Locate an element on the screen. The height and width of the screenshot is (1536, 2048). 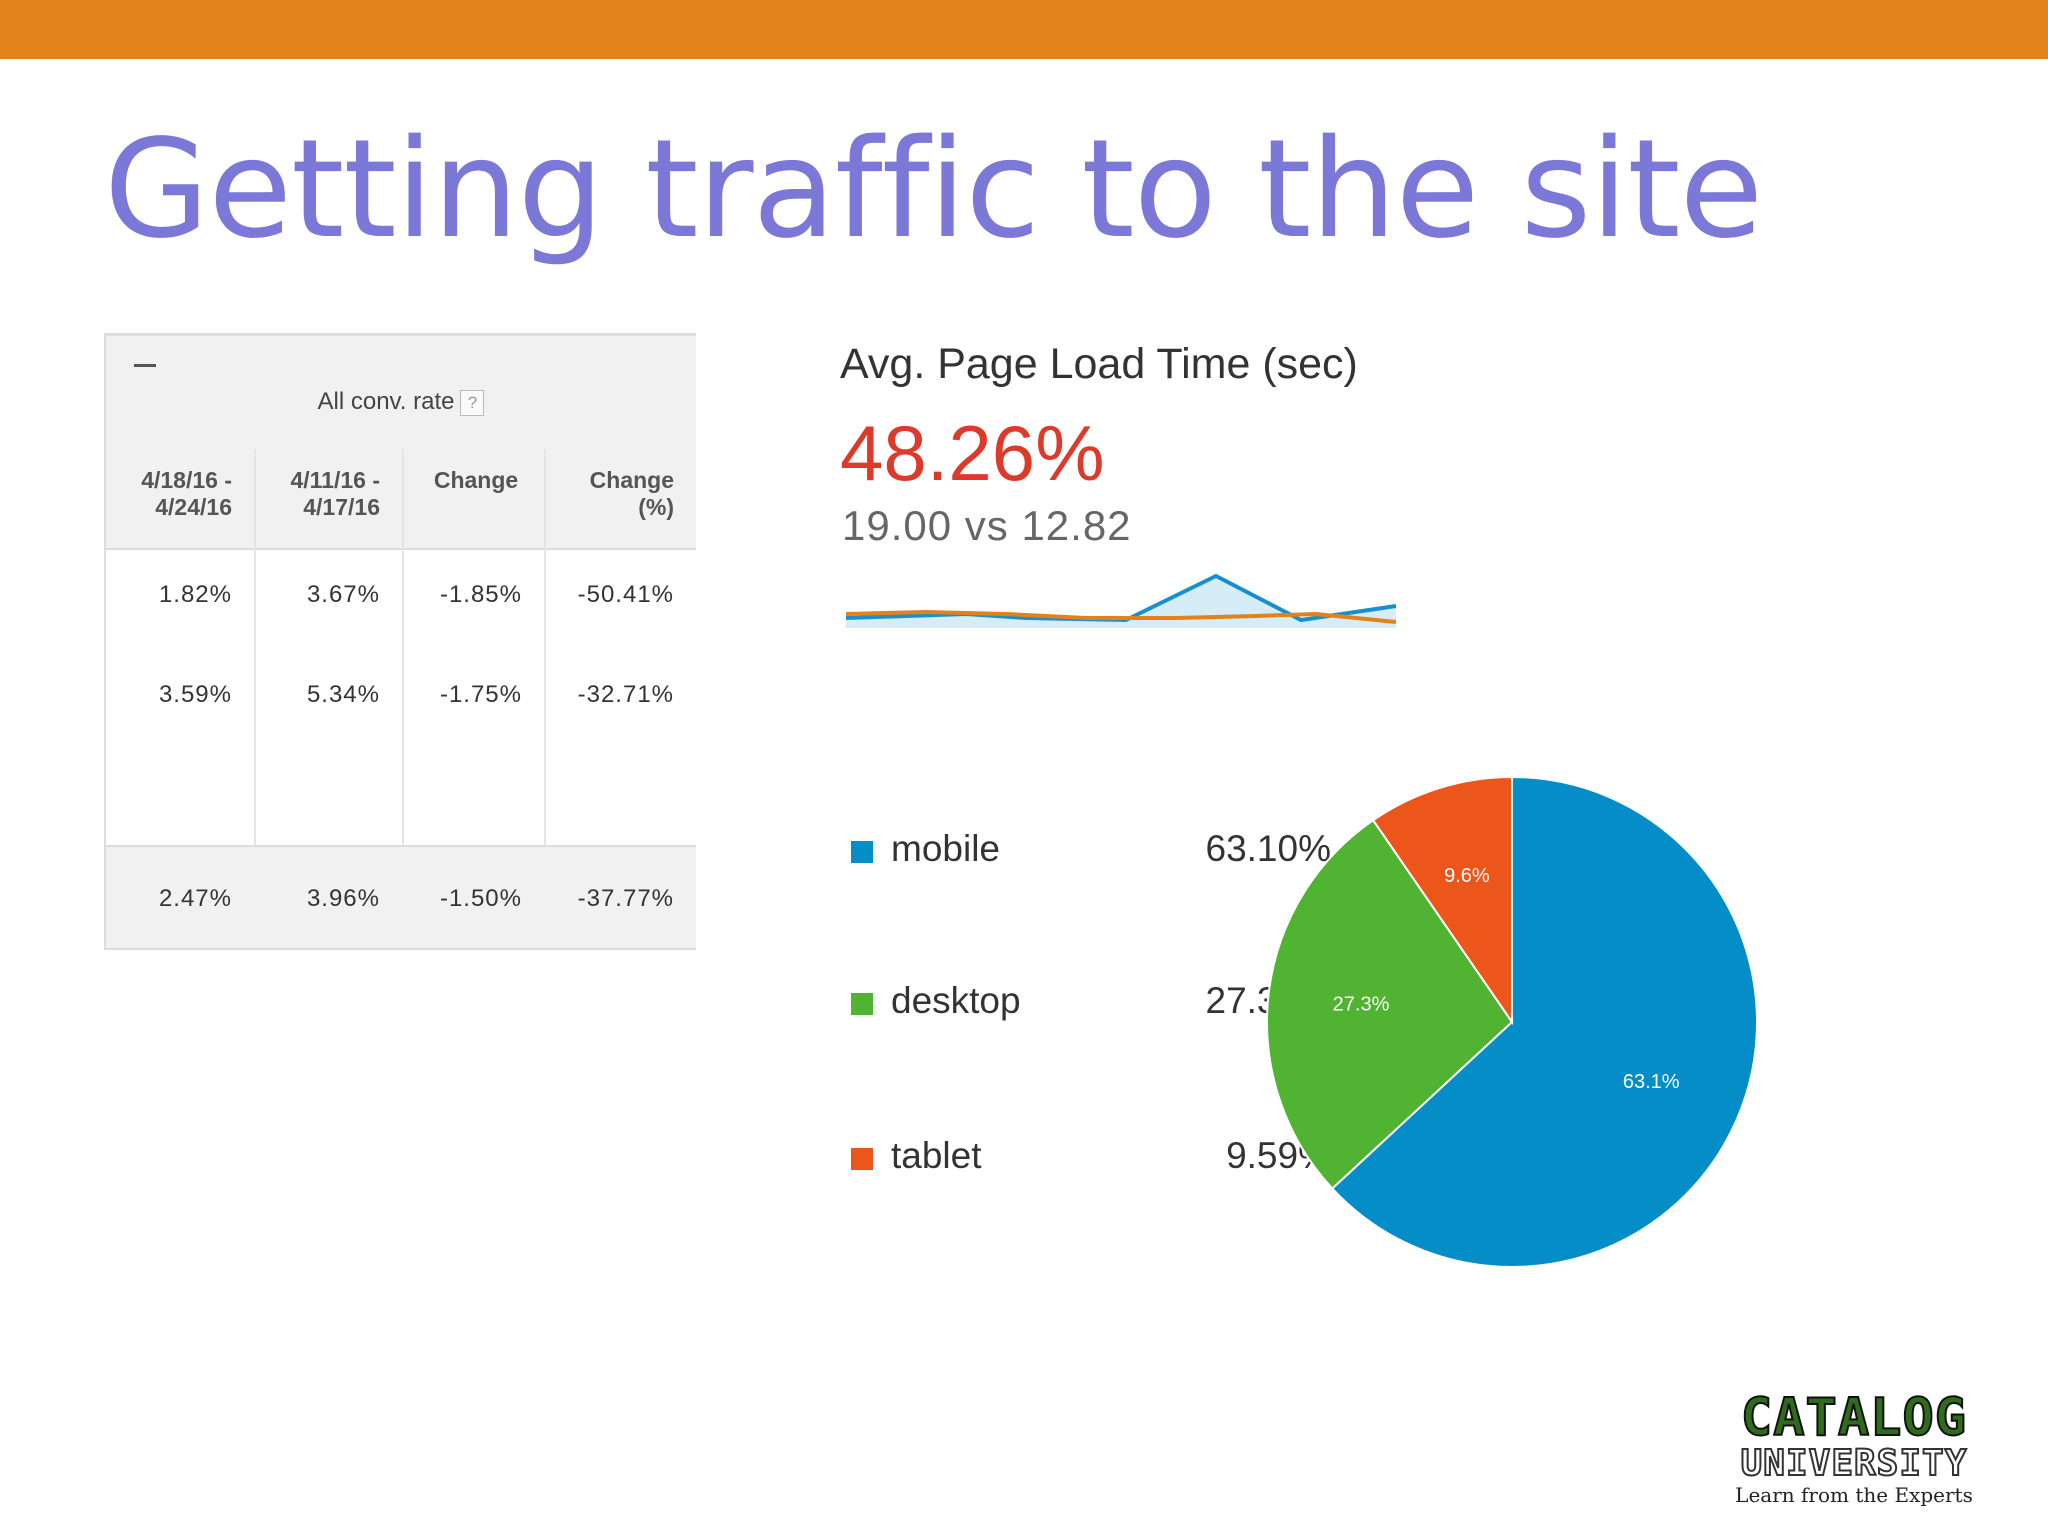
table-cell: 1.82% is located at coordinates (195, 594).